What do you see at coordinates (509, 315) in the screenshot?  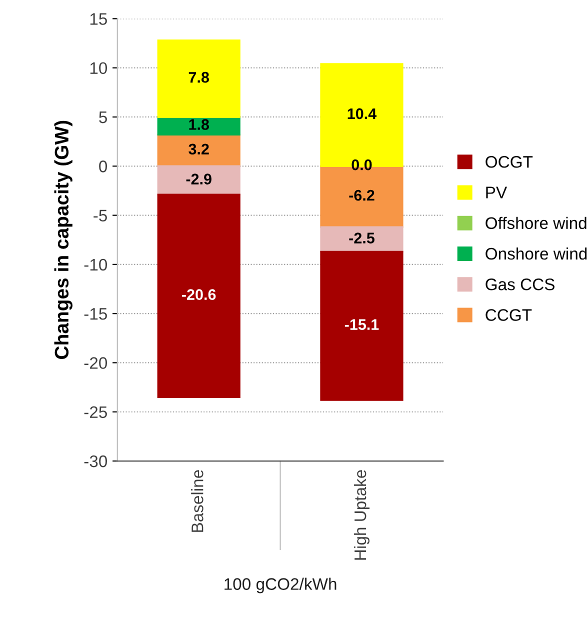 I see `legend-label: CCGT` at bounding box center [509, 315].